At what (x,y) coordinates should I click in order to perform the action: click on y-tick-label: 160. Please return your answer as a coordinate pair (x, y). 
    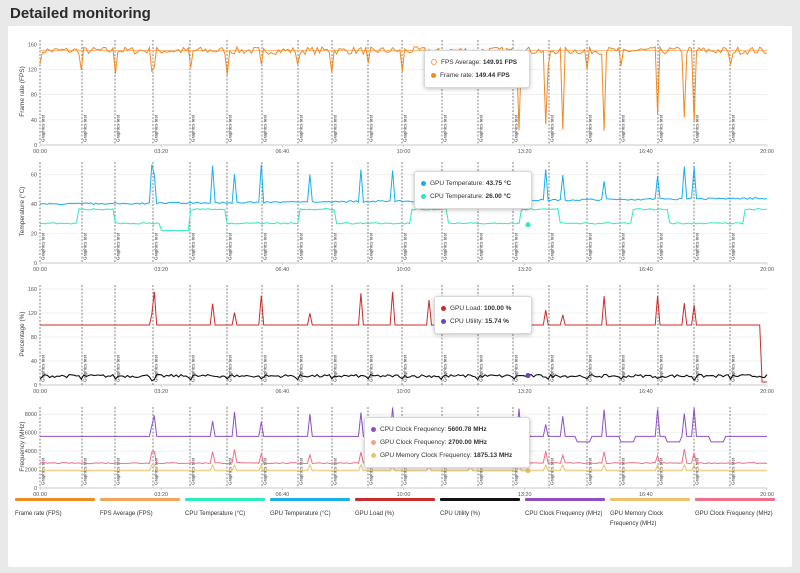
    Looking at the image, I should click on (32, 45).